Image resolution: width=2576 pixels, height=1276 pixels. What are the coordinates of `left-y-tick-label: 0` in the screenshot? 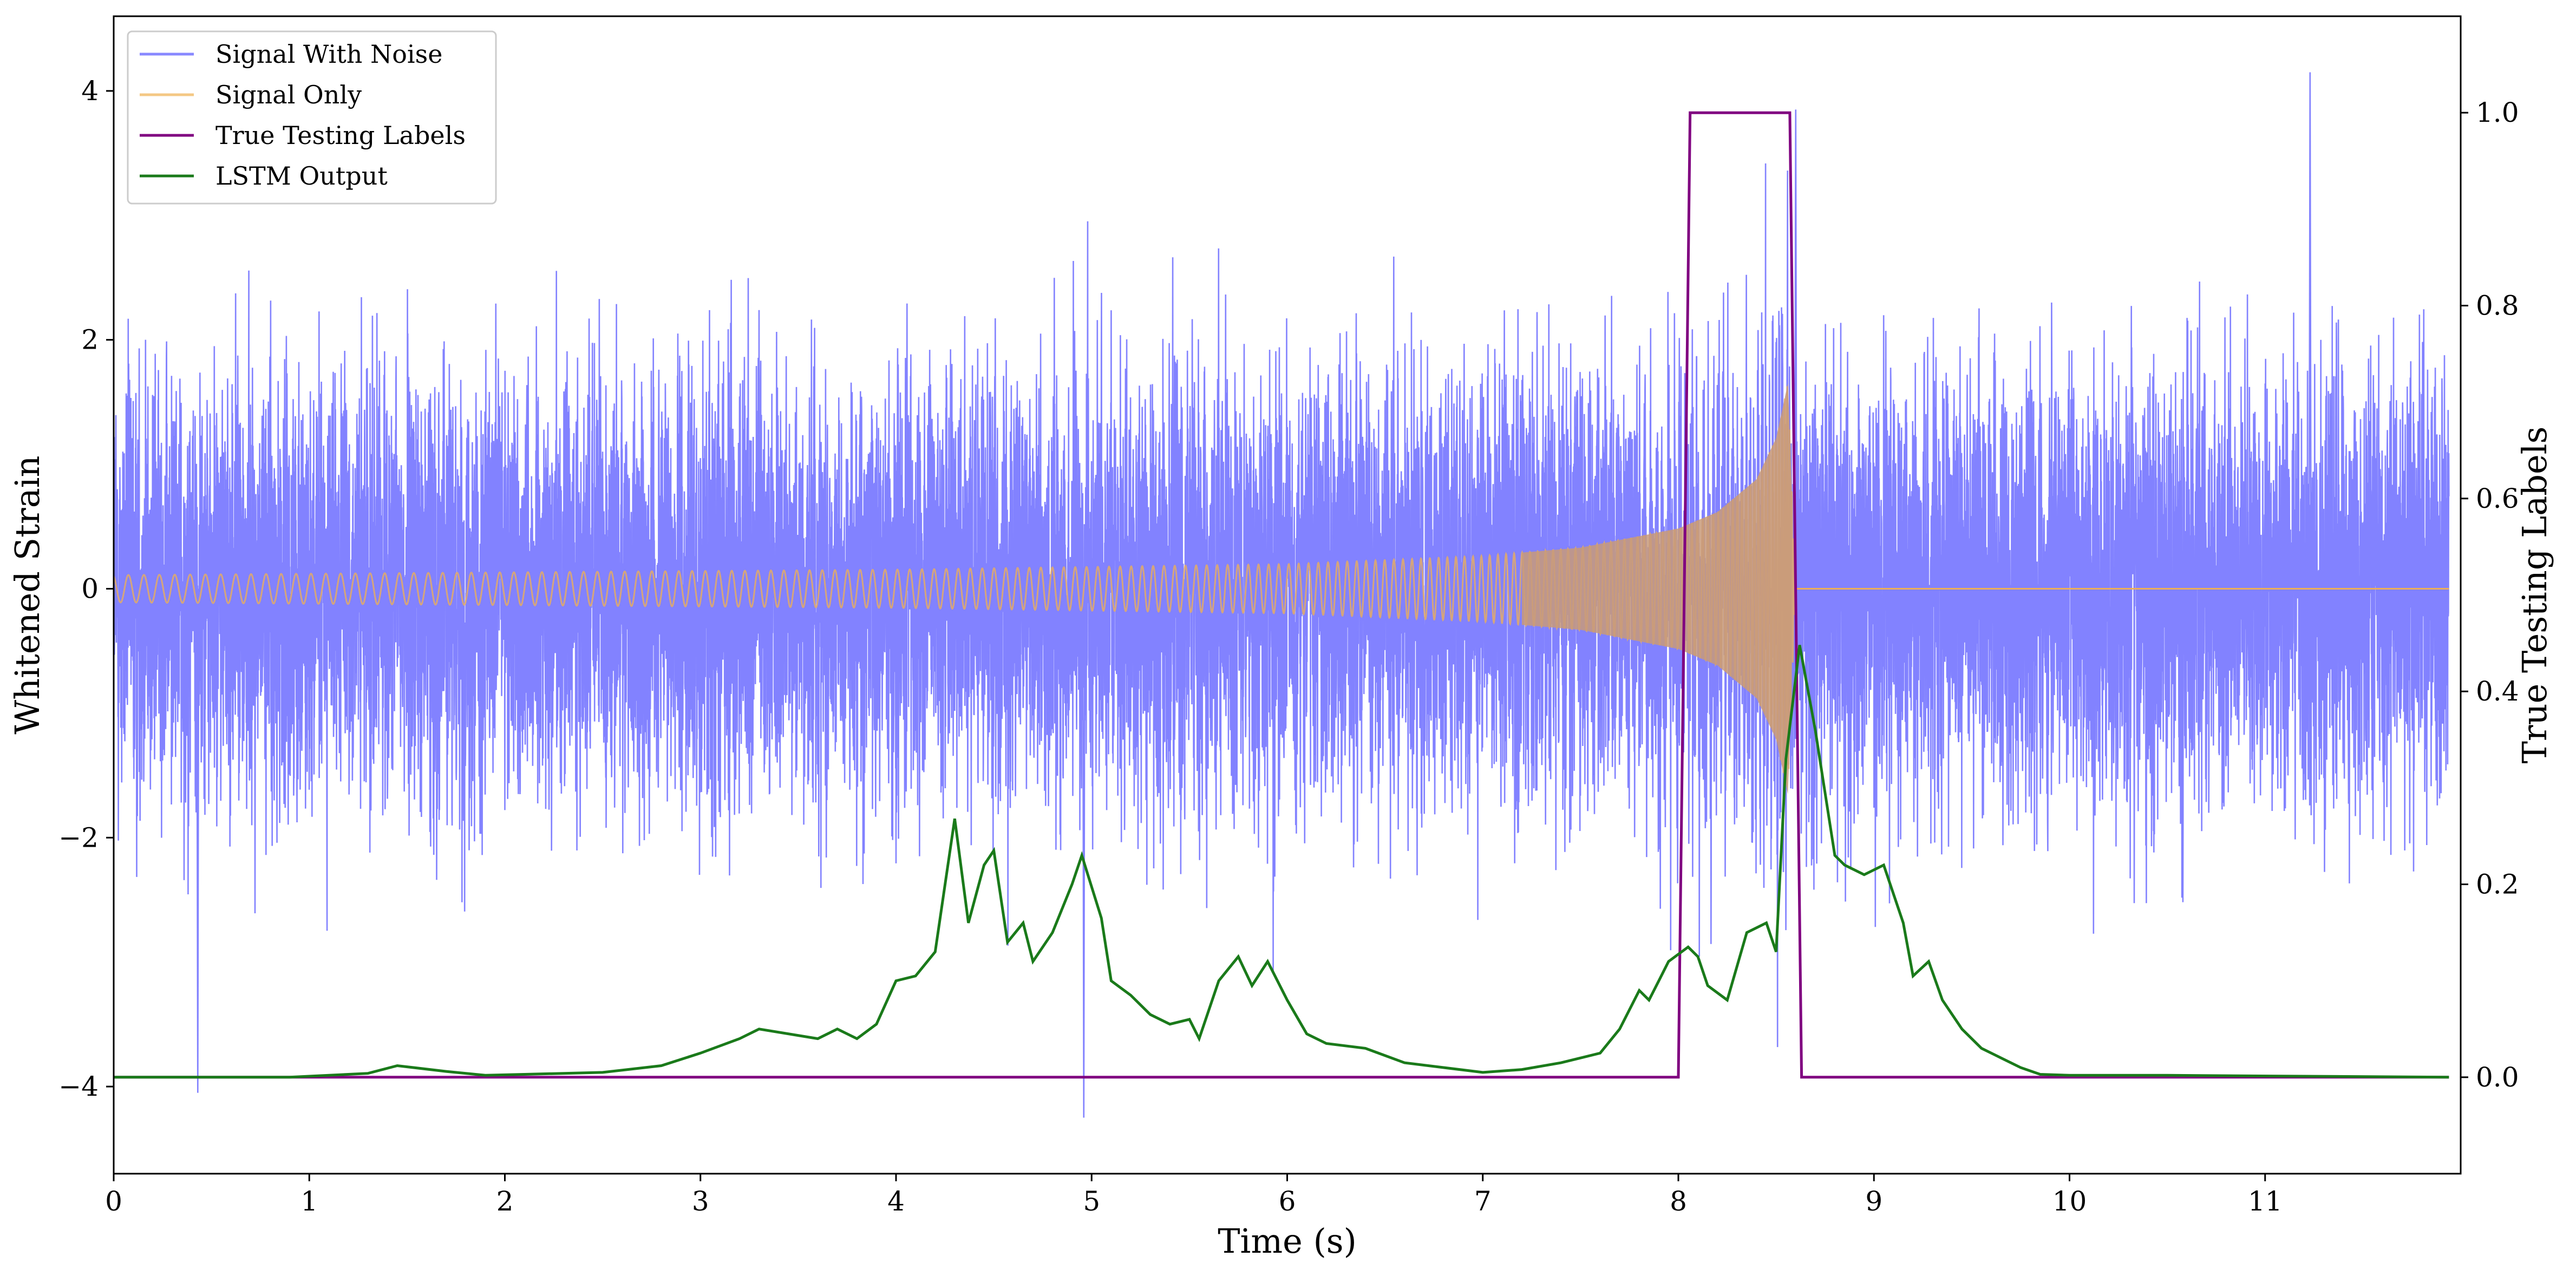 It's located at (90, 589).